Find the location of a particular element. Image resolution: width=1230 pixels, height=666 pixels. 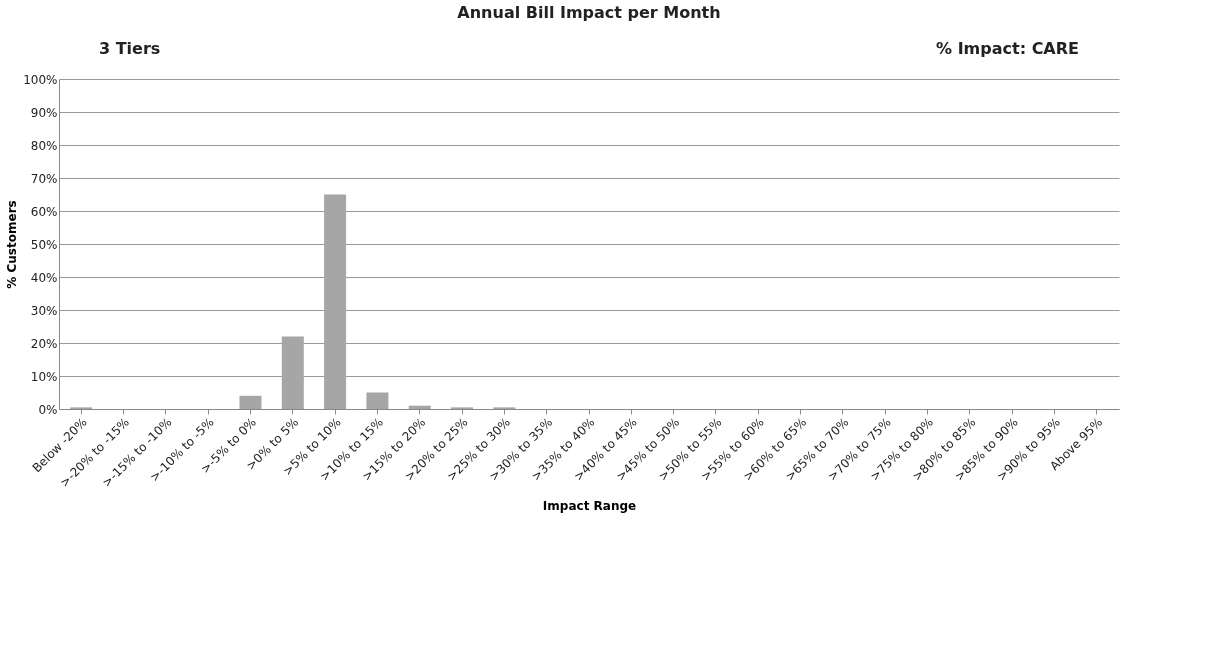

y-tick-label: 0% is located at coordinates (48, 409).